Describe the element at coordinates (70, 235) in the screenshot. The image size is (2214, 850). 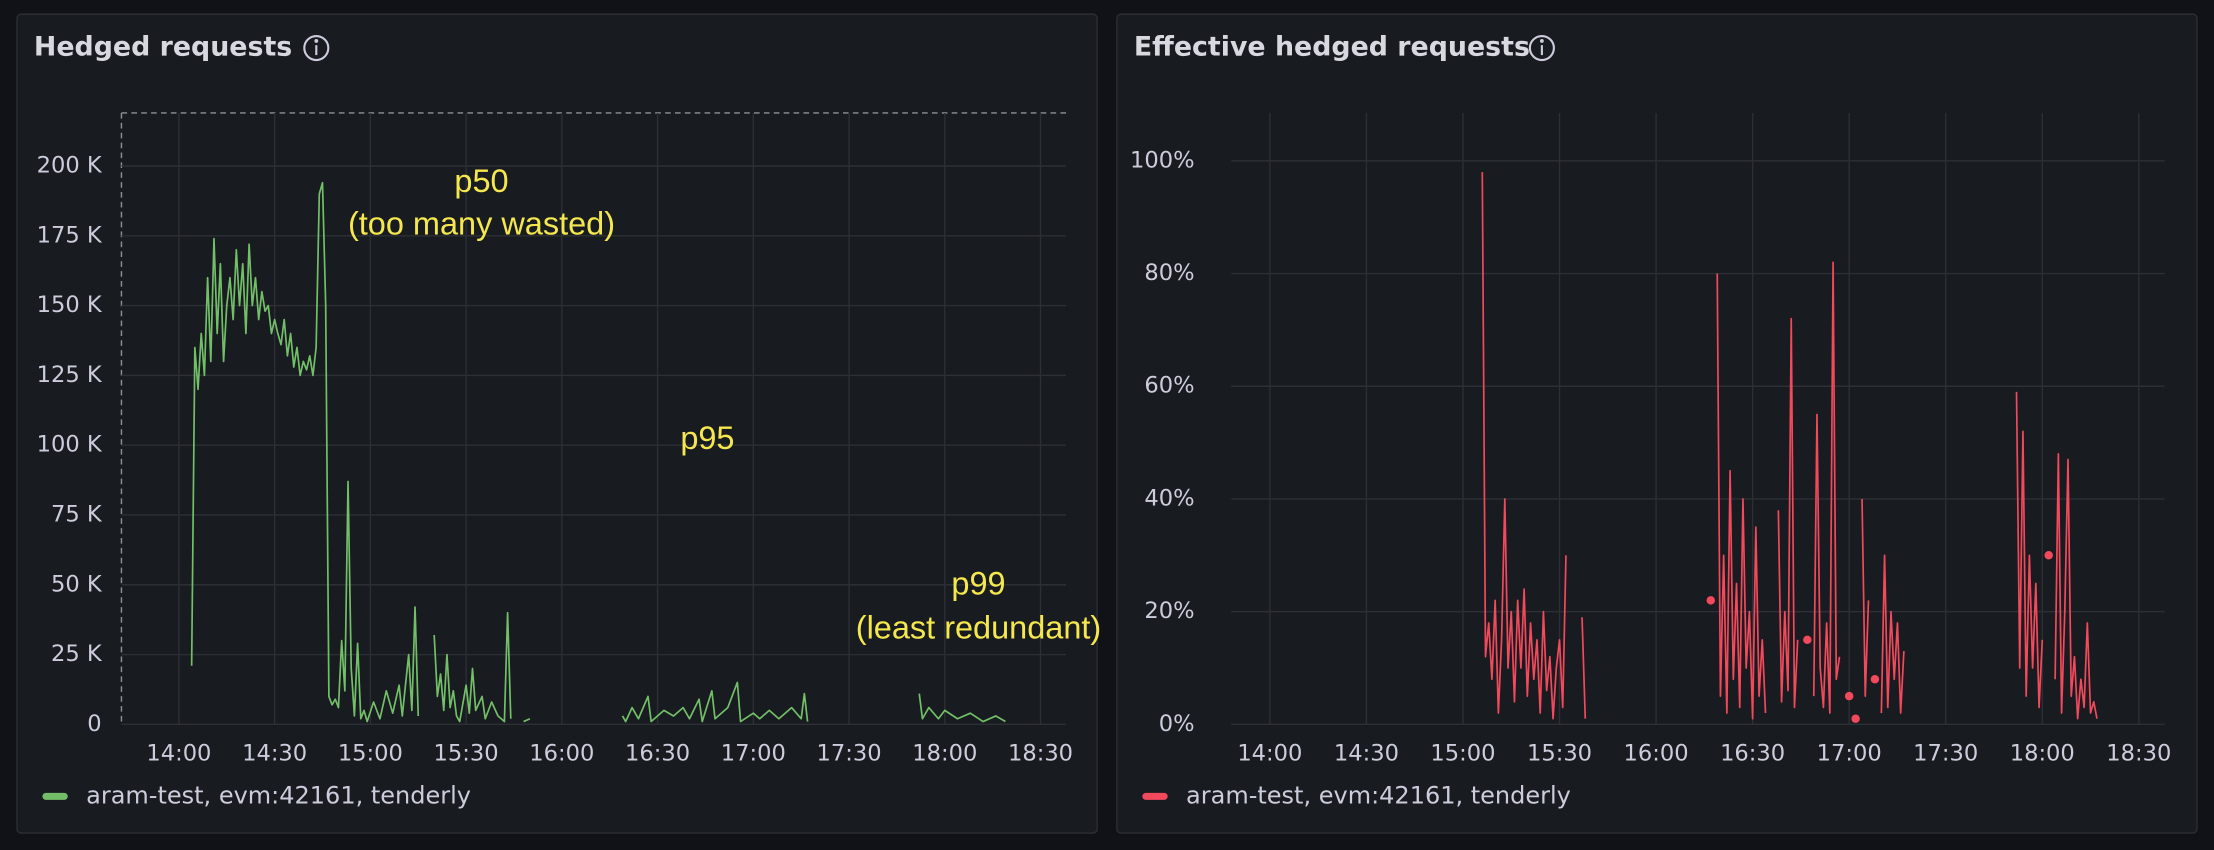
I see `y-tick-label: 175 K` at that location.